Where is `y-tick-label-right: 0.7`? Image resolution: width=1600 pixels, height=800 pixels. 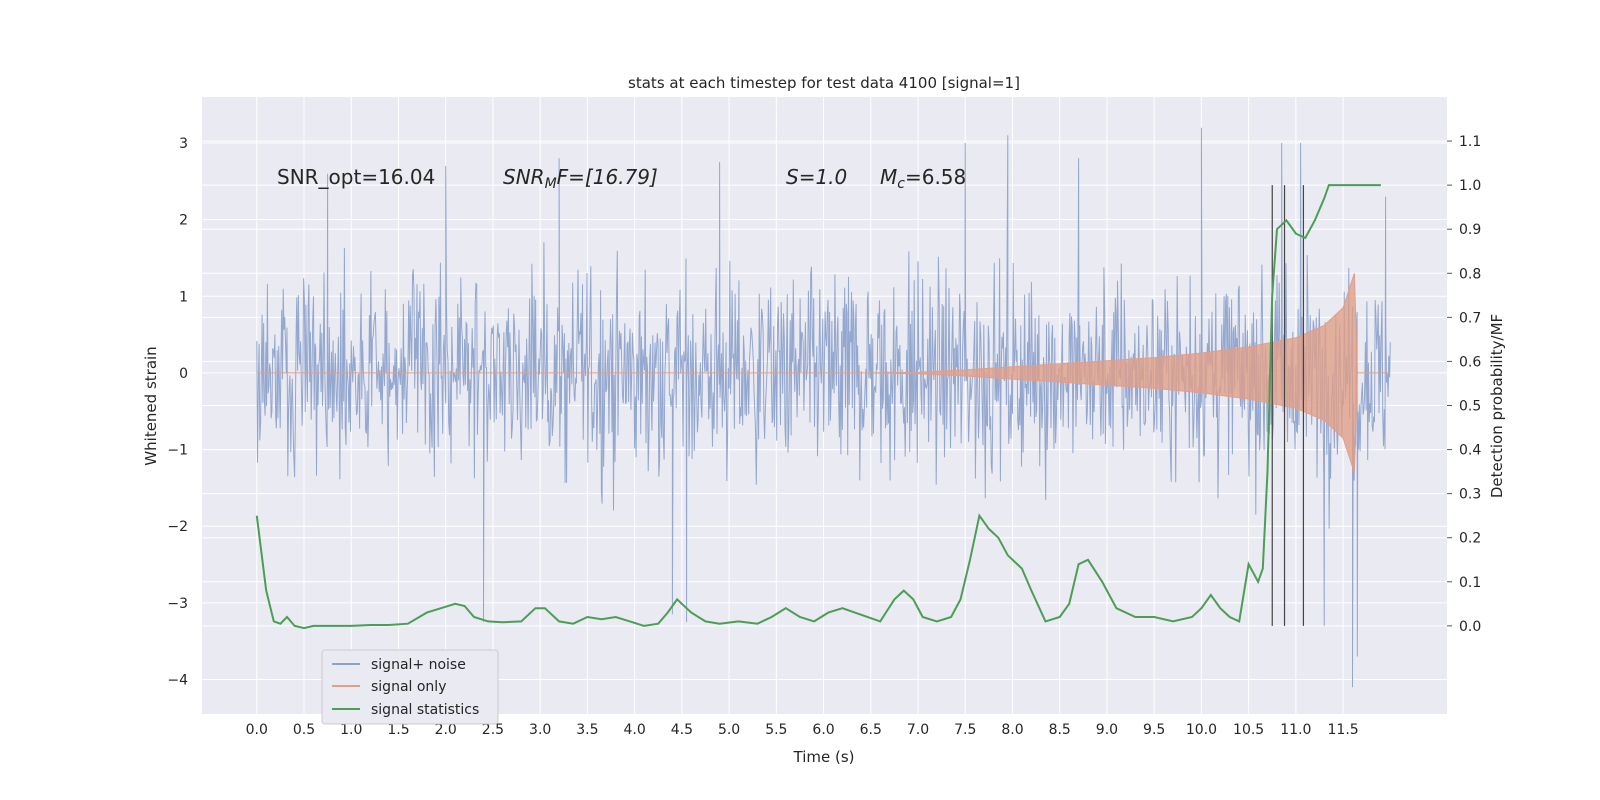
y-tick-label-right: 0.7 is located at coordinates (1470, 318).